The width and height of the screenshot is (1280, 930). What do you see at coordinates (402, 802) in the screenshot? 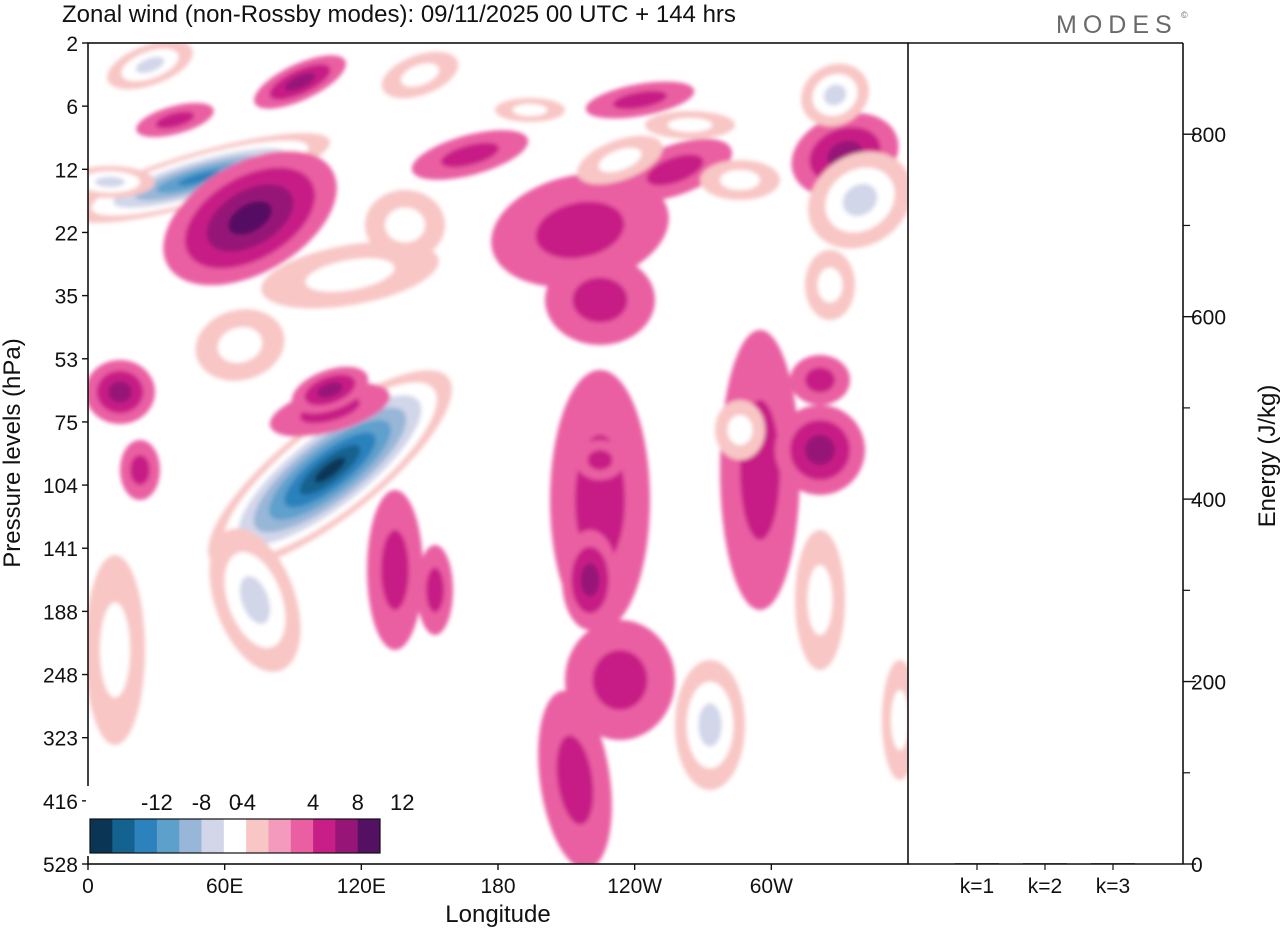
I see `colorbar-label: 12` at bounding box center [402, 802].